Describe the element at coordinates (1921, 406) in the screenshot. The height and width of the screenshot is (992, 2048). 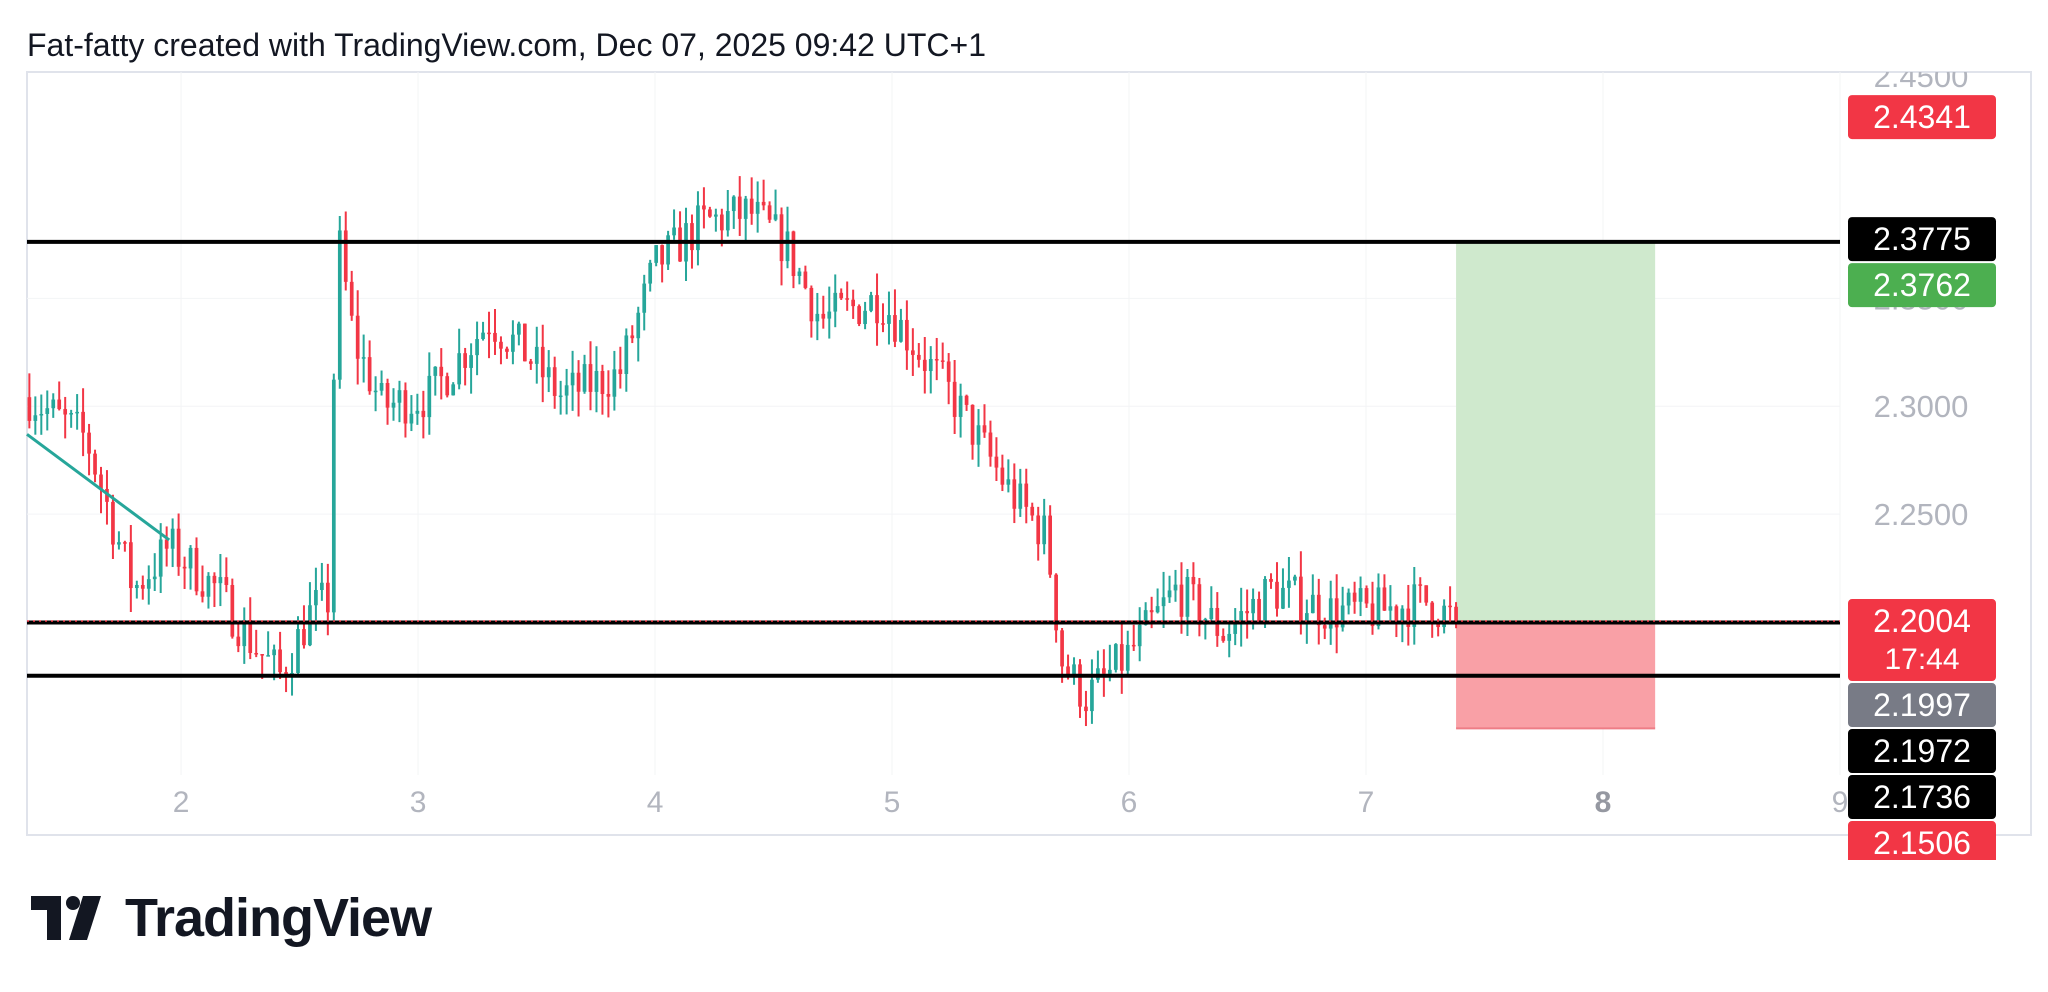
I see `y-tick-label: 2.3000` at that location.